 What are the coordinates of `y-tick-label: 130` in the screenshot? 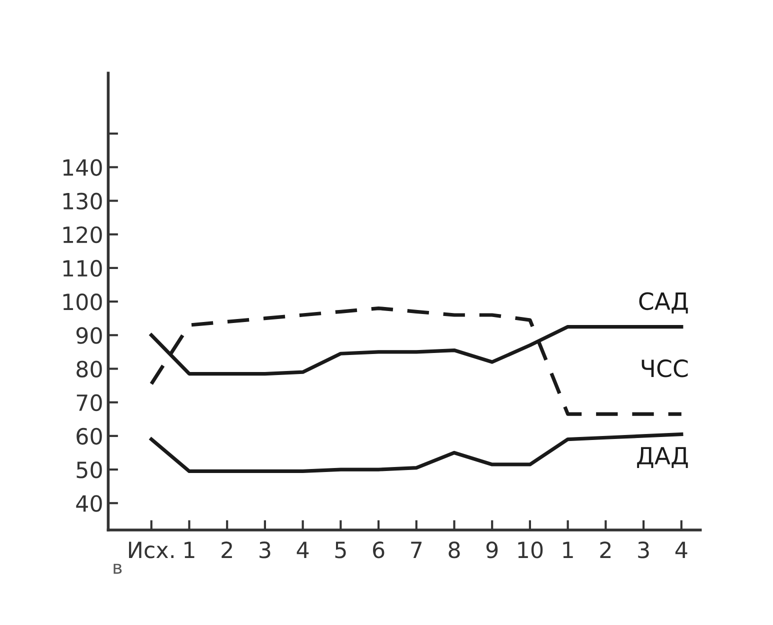 It's located at (82, 201).